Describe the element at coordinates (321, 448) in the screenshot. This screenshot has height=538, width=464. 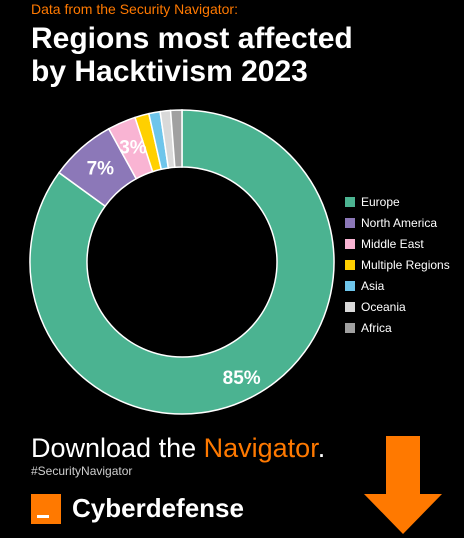
I see `cta-suffix: .` at that location.